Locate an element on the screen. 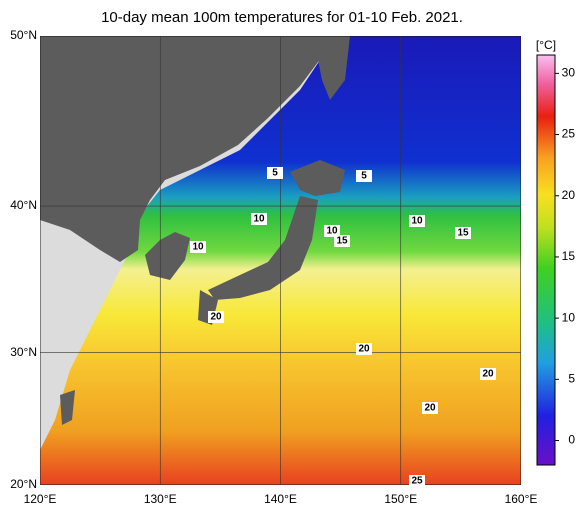 This screenshot has height=517, width=585. lat-label: 50°N is located at coordinates (23, 35).